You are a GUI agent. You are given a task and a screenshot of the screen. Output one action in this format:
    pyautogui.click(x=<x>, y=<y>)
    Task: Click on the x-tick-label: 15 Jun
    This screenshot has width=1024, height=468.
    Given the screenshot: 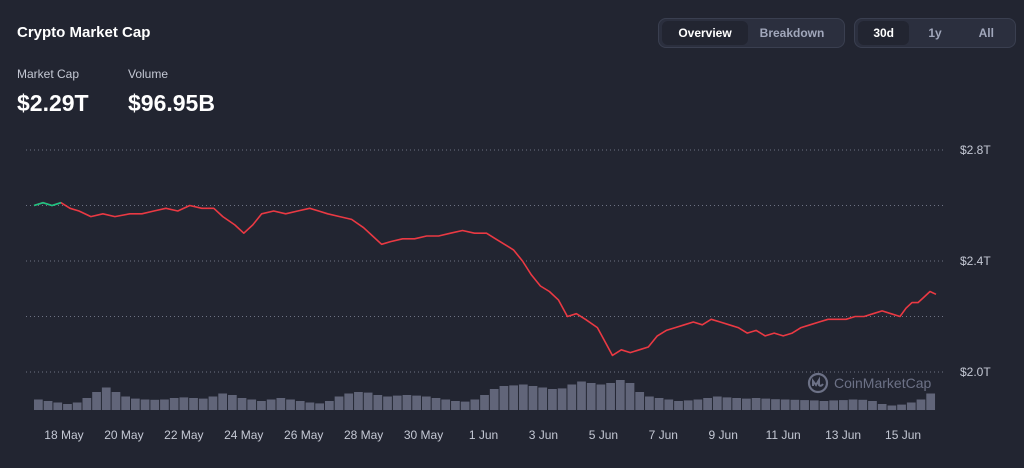 What is the action you would take?
    pyautogui.click(x=903, y=435)
    